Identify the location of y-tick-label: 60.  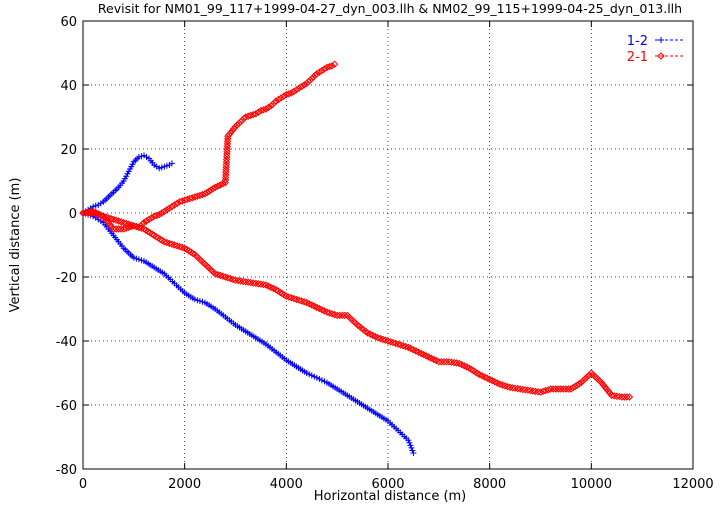
(68, 22).